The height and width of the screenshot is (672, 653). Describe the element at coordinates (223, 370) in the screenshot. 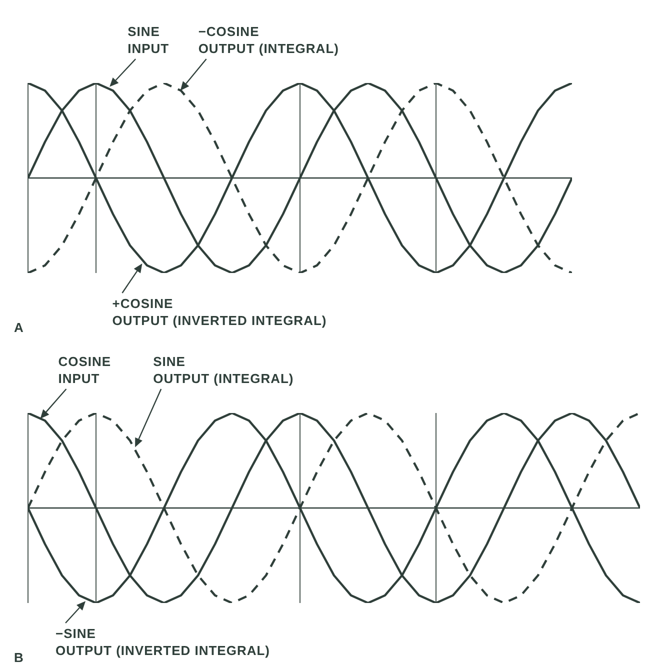

I see `text: SINE OUTPUT (INTEGRAL)` at that location.